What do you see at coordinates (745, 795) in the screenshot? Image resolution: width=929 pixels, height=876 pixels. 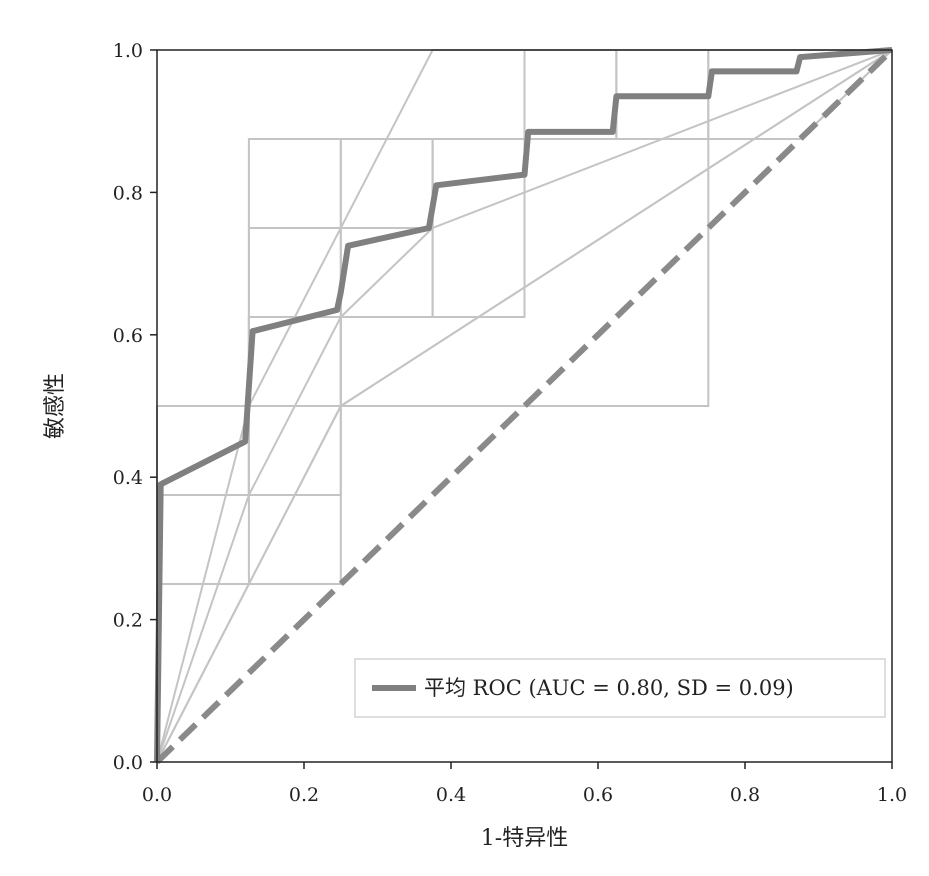 I see `x-tick-label: 0.8` at bounding box center [745, 795].